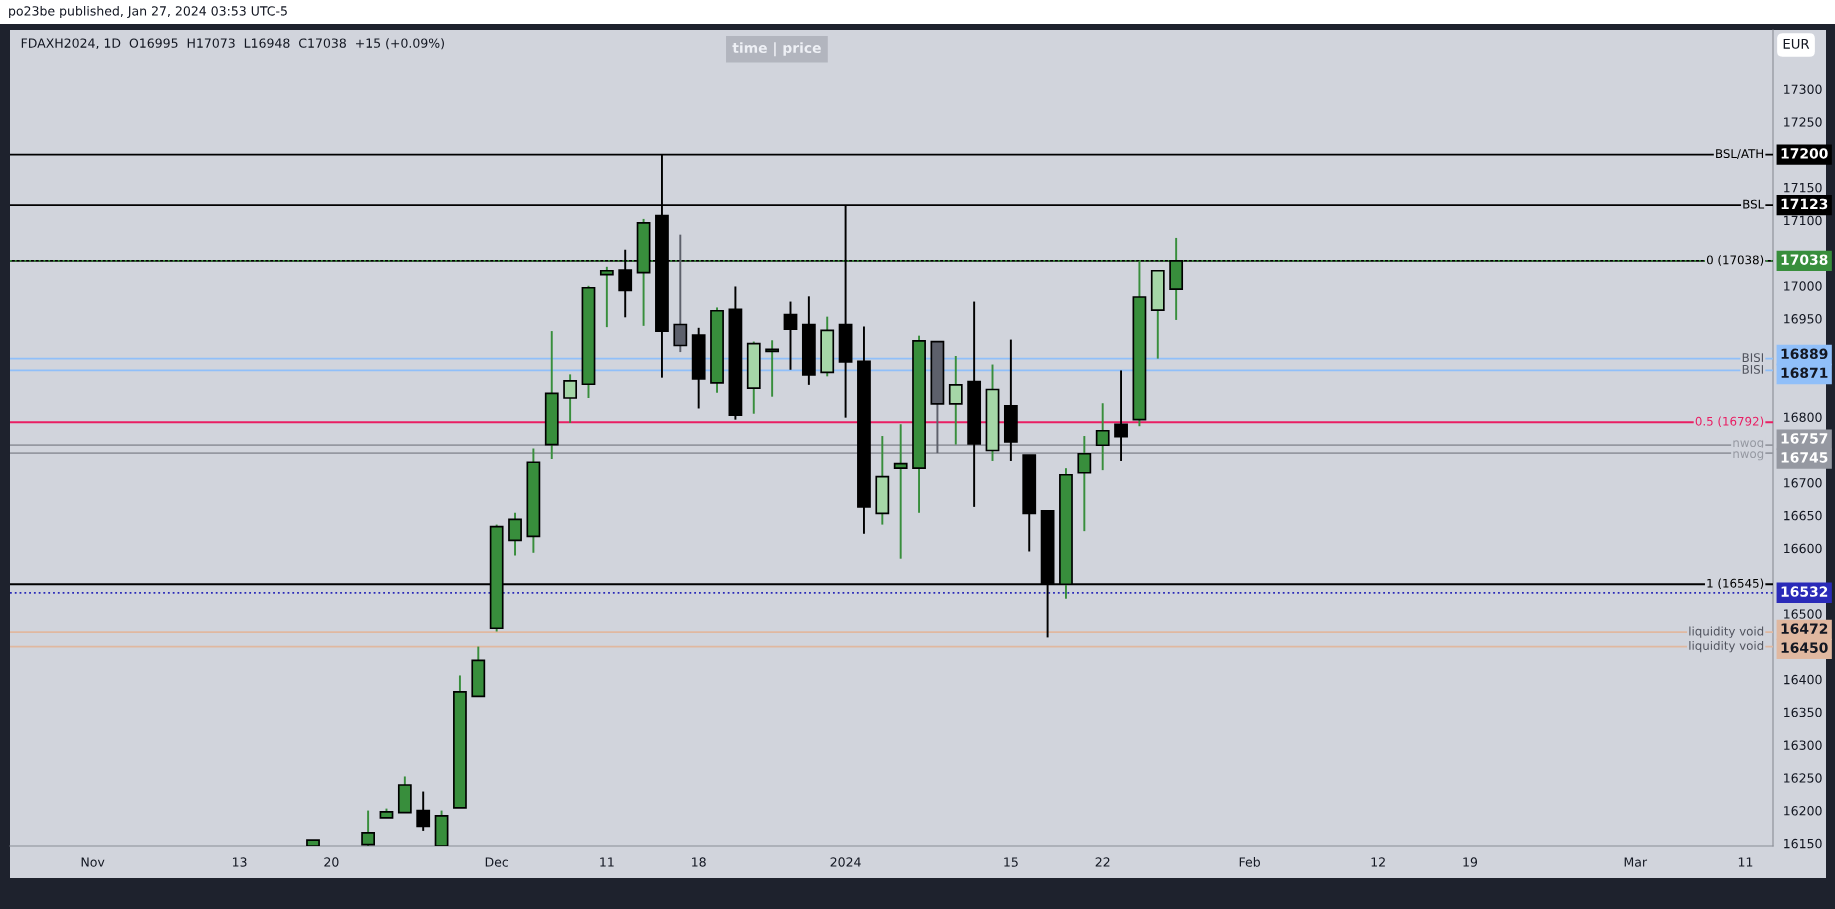 This screenshot has height=909, width=1835. Describe the element at coordinates (1803, 548) in the screenshot. I see `y-tick-label: 16600` at that location.